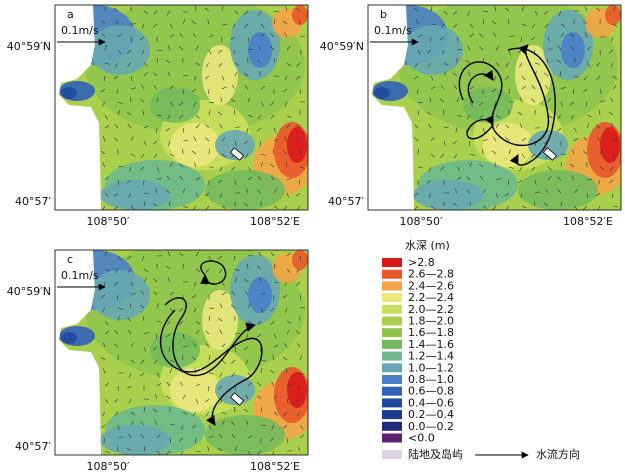 The height and width of the screenshot is (472, 625). What do you see at coordinates (431, 426) in the screenshot?
I see `legend-label: 0.0—0.2` at bounding box center [431, 426].